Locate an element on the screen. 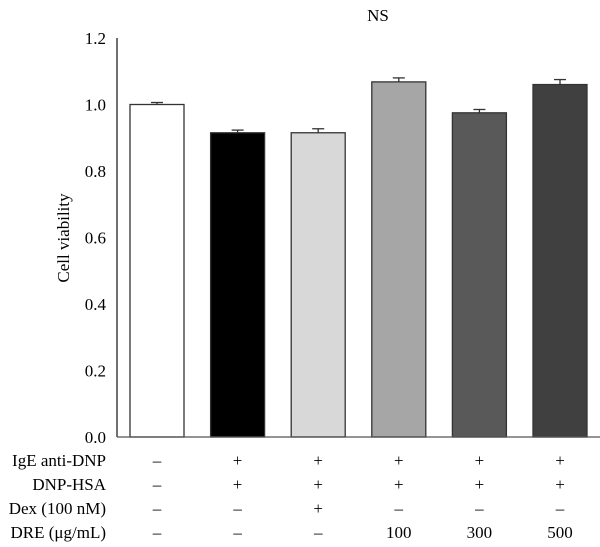 Image resolution: width=600 pixels, height=547 pixels. treatment-cell: 100 is located at coordinates (399, 532).